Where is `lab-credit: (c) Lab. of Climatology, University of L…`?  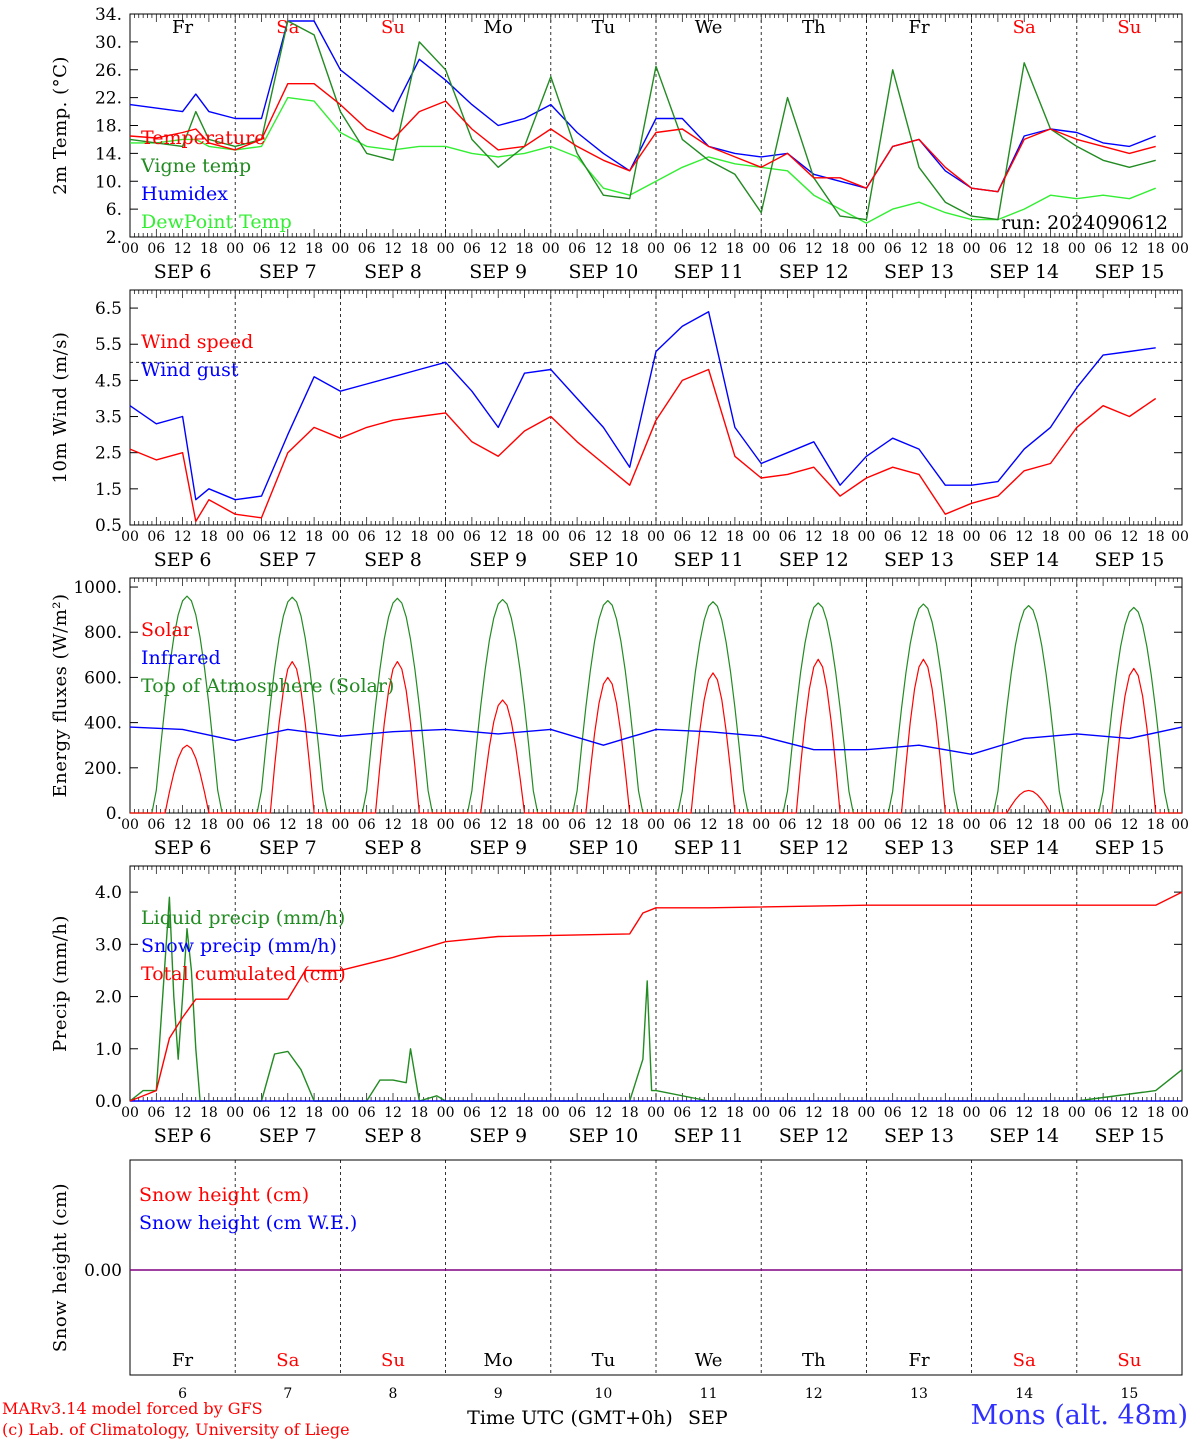 lab-credit: (c) Lab. of Climatology, University of L… is located at coordinates (176, 1429).